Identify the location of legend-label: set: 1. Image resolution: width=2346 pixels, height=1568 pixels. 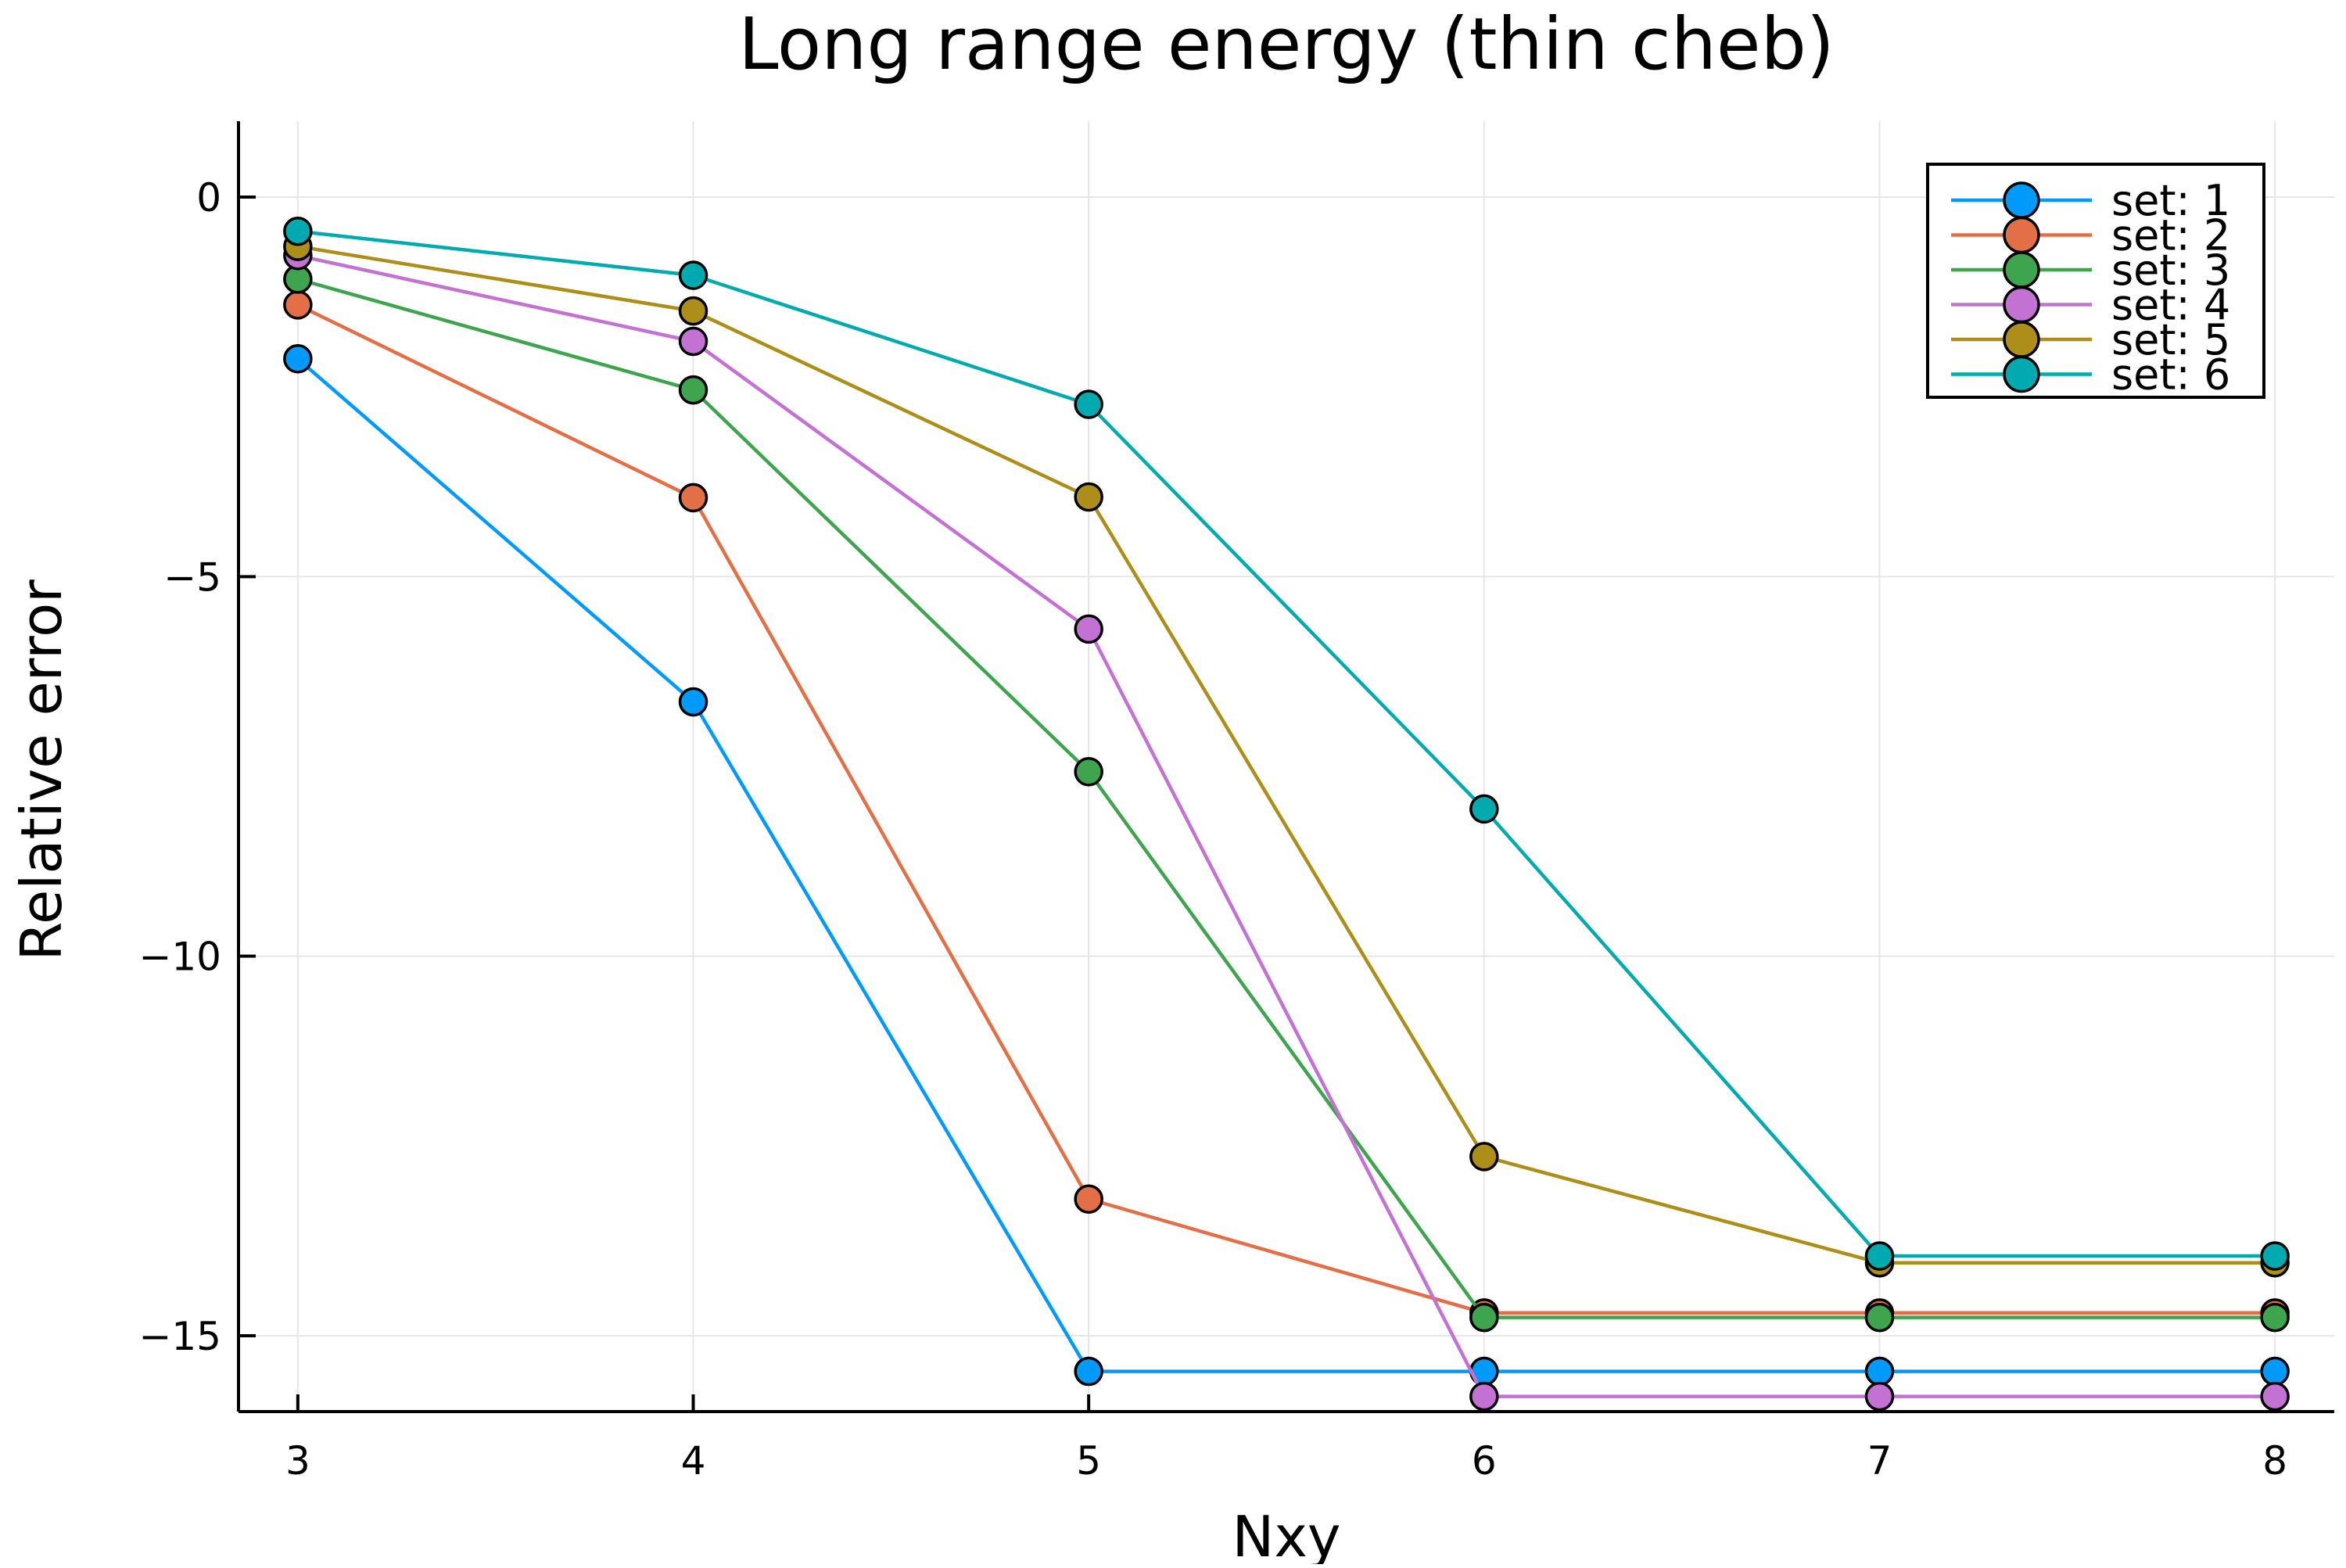
(2170, 200).